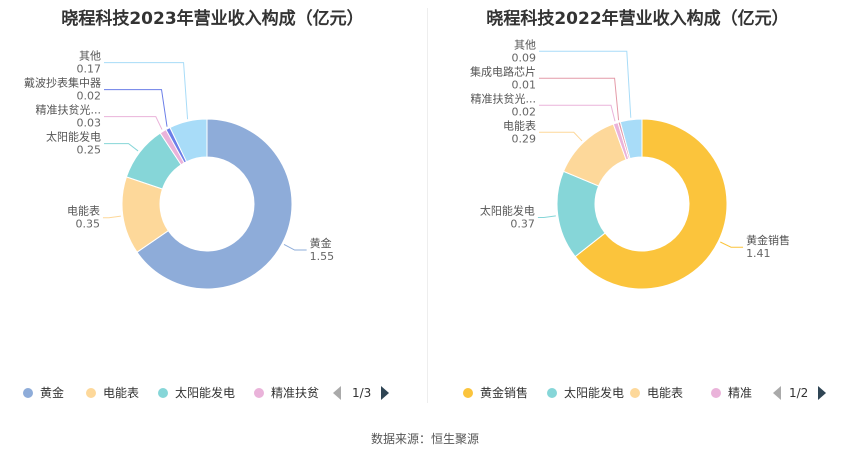 Image resolution: width=850 pixels, height=459 pixels. I want to click on legend: 黄金销售 太阳能发电 电能表 精准 1/2, so click(644, 392).